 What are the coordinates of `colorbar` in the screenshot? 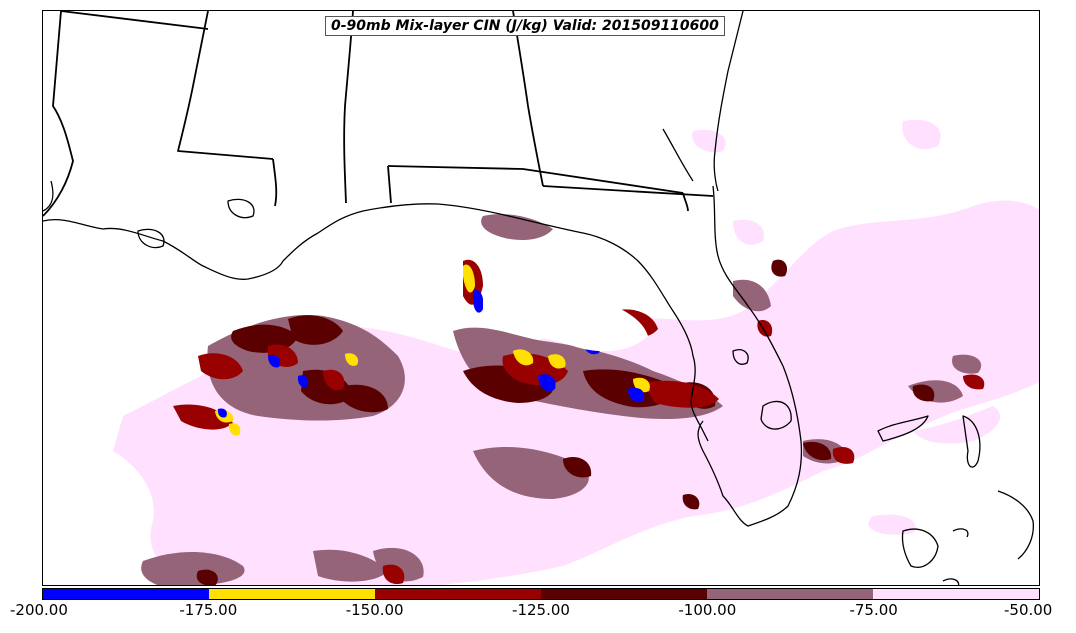 It's located at (541, 594).